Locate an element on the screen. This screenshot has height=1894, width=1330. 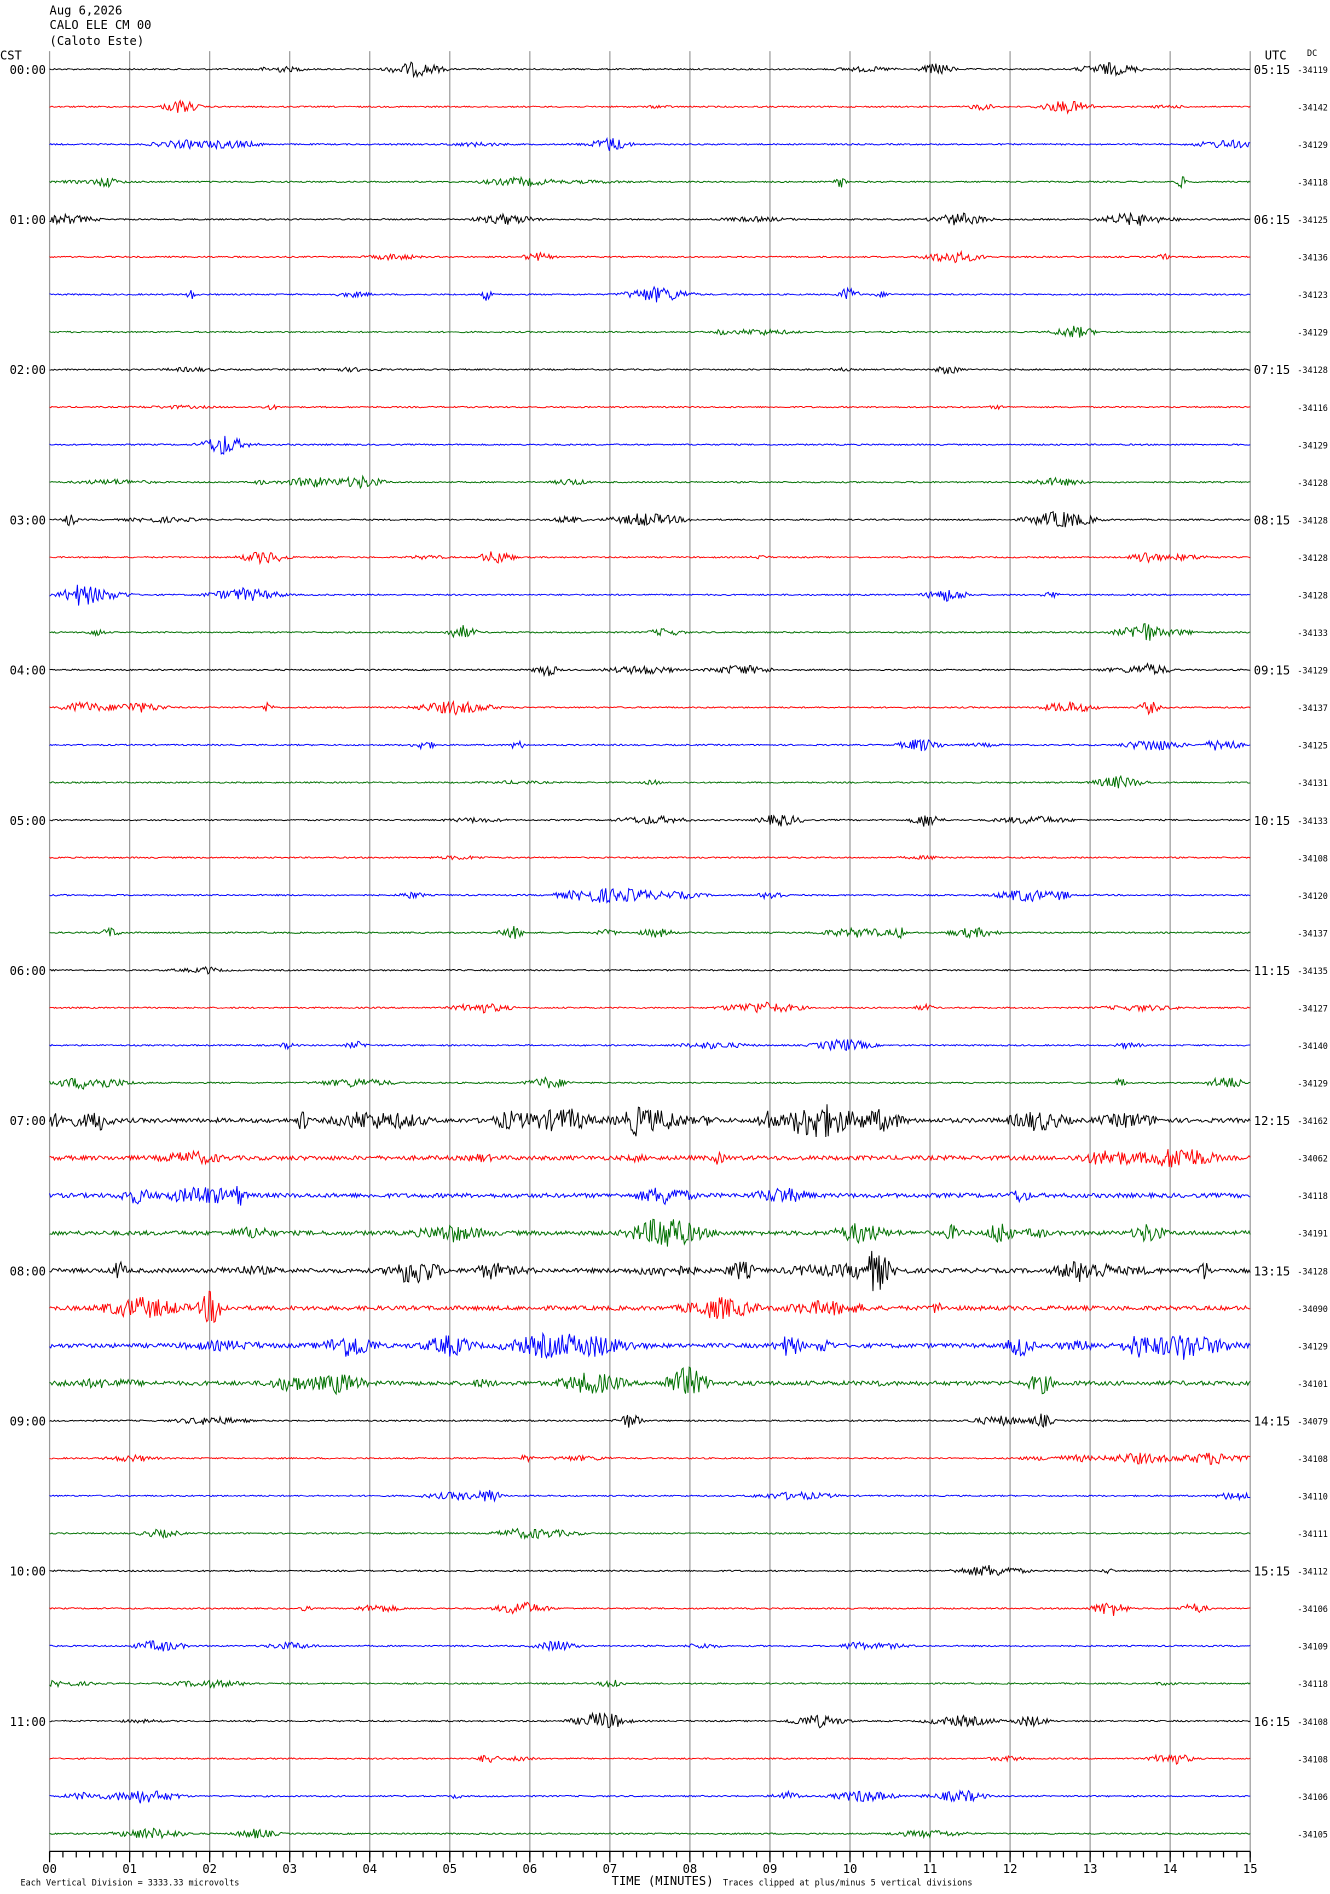
cst-label: 06:00 is located at coordinates (28, 971).